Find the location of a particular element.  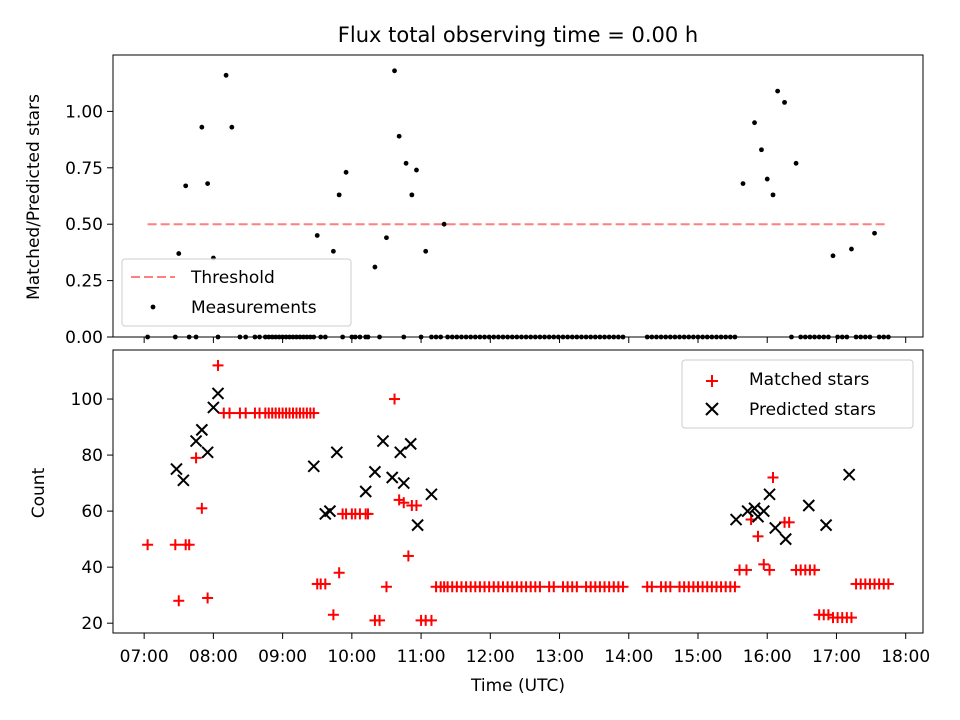

top-y-ticks: 0.00 0.25 0.50 0.75 1.00 is located at coordinates (89, 225).